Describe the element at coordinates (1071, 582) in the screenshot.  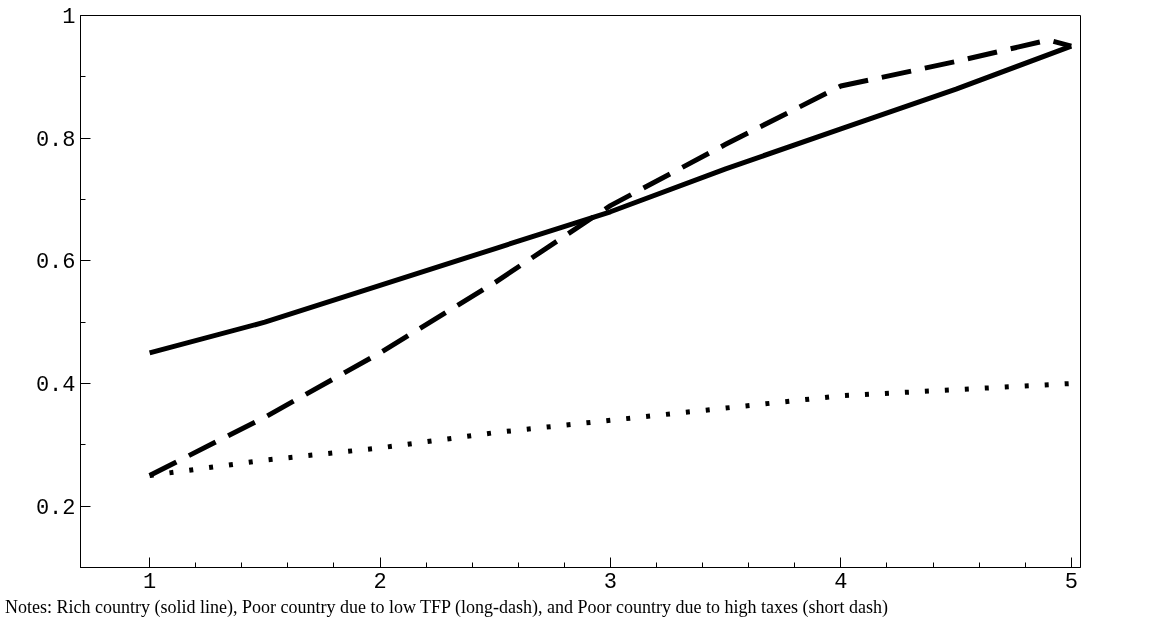
I see `x-tick-label: 5` at that location.